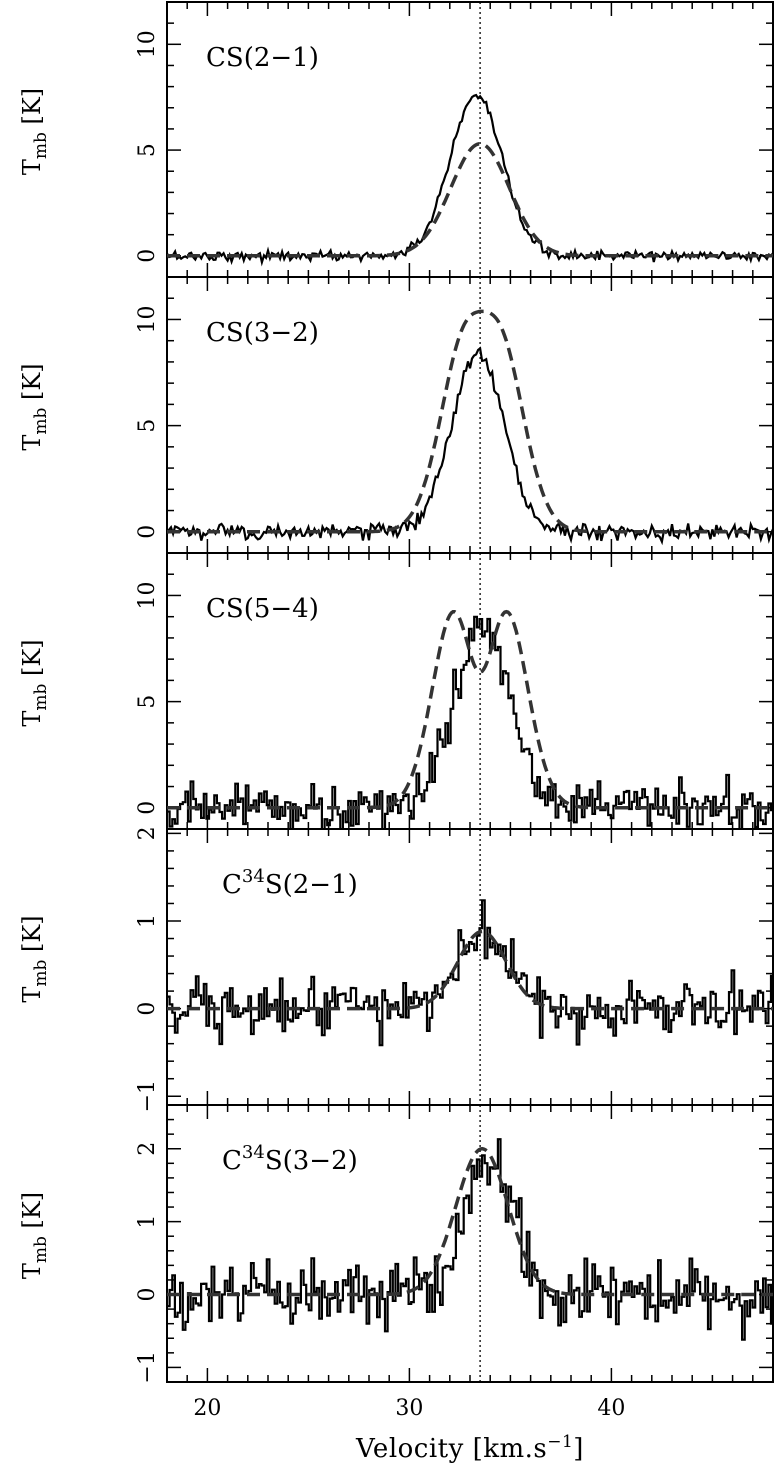  Describe the element at coordinates (262, 58) in the screenshot. I see `panel-label: CS(2−1)` at that location.